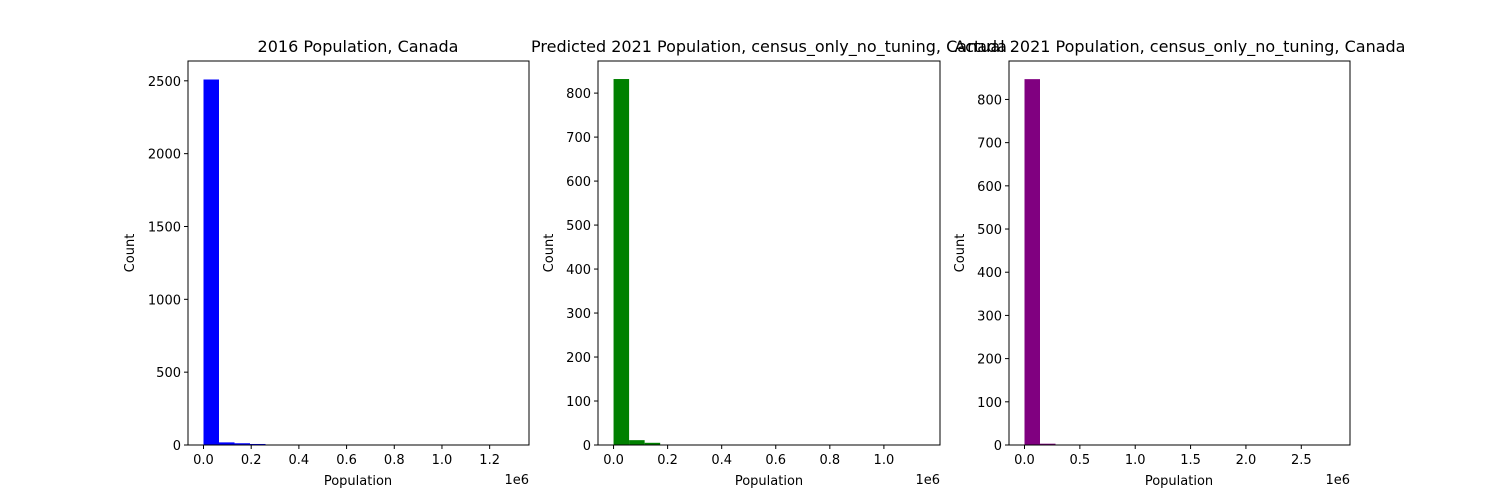  Describe the element at coordinates (358, 46) in the screenshot. I see `chart-title: 2016 Population, Canada` at that location.